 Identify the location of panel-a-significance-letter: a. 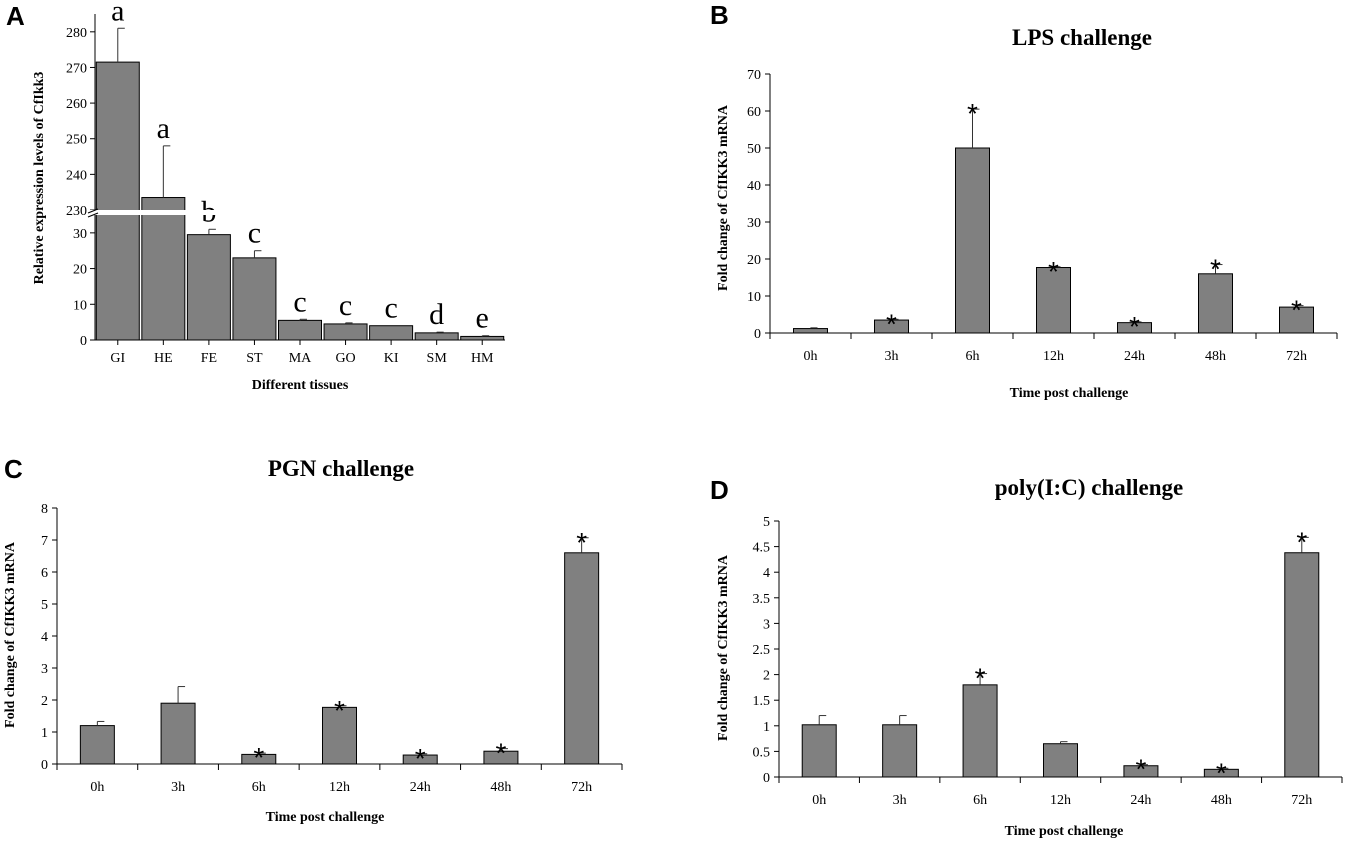
(117, 13).